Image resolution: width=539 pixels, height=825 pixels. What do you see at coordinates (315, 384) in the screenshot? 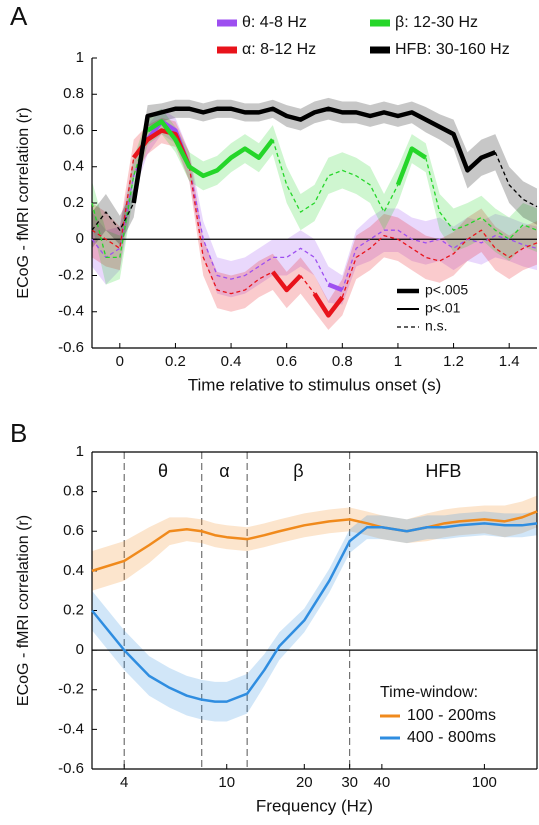
I see `x-axis-label: Time relative to stimulus onset (s)` at bounding box center [315, 384].